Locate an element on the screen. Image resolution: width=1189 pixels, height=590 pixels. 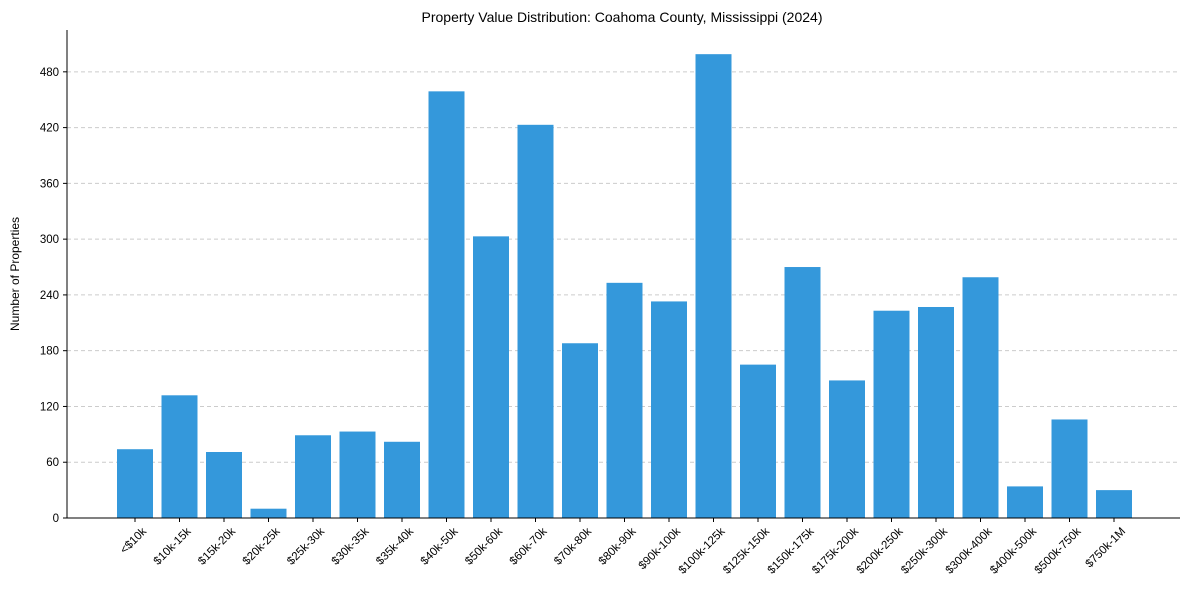
y-tick-label: 0 is located at coordinates (56, 519).